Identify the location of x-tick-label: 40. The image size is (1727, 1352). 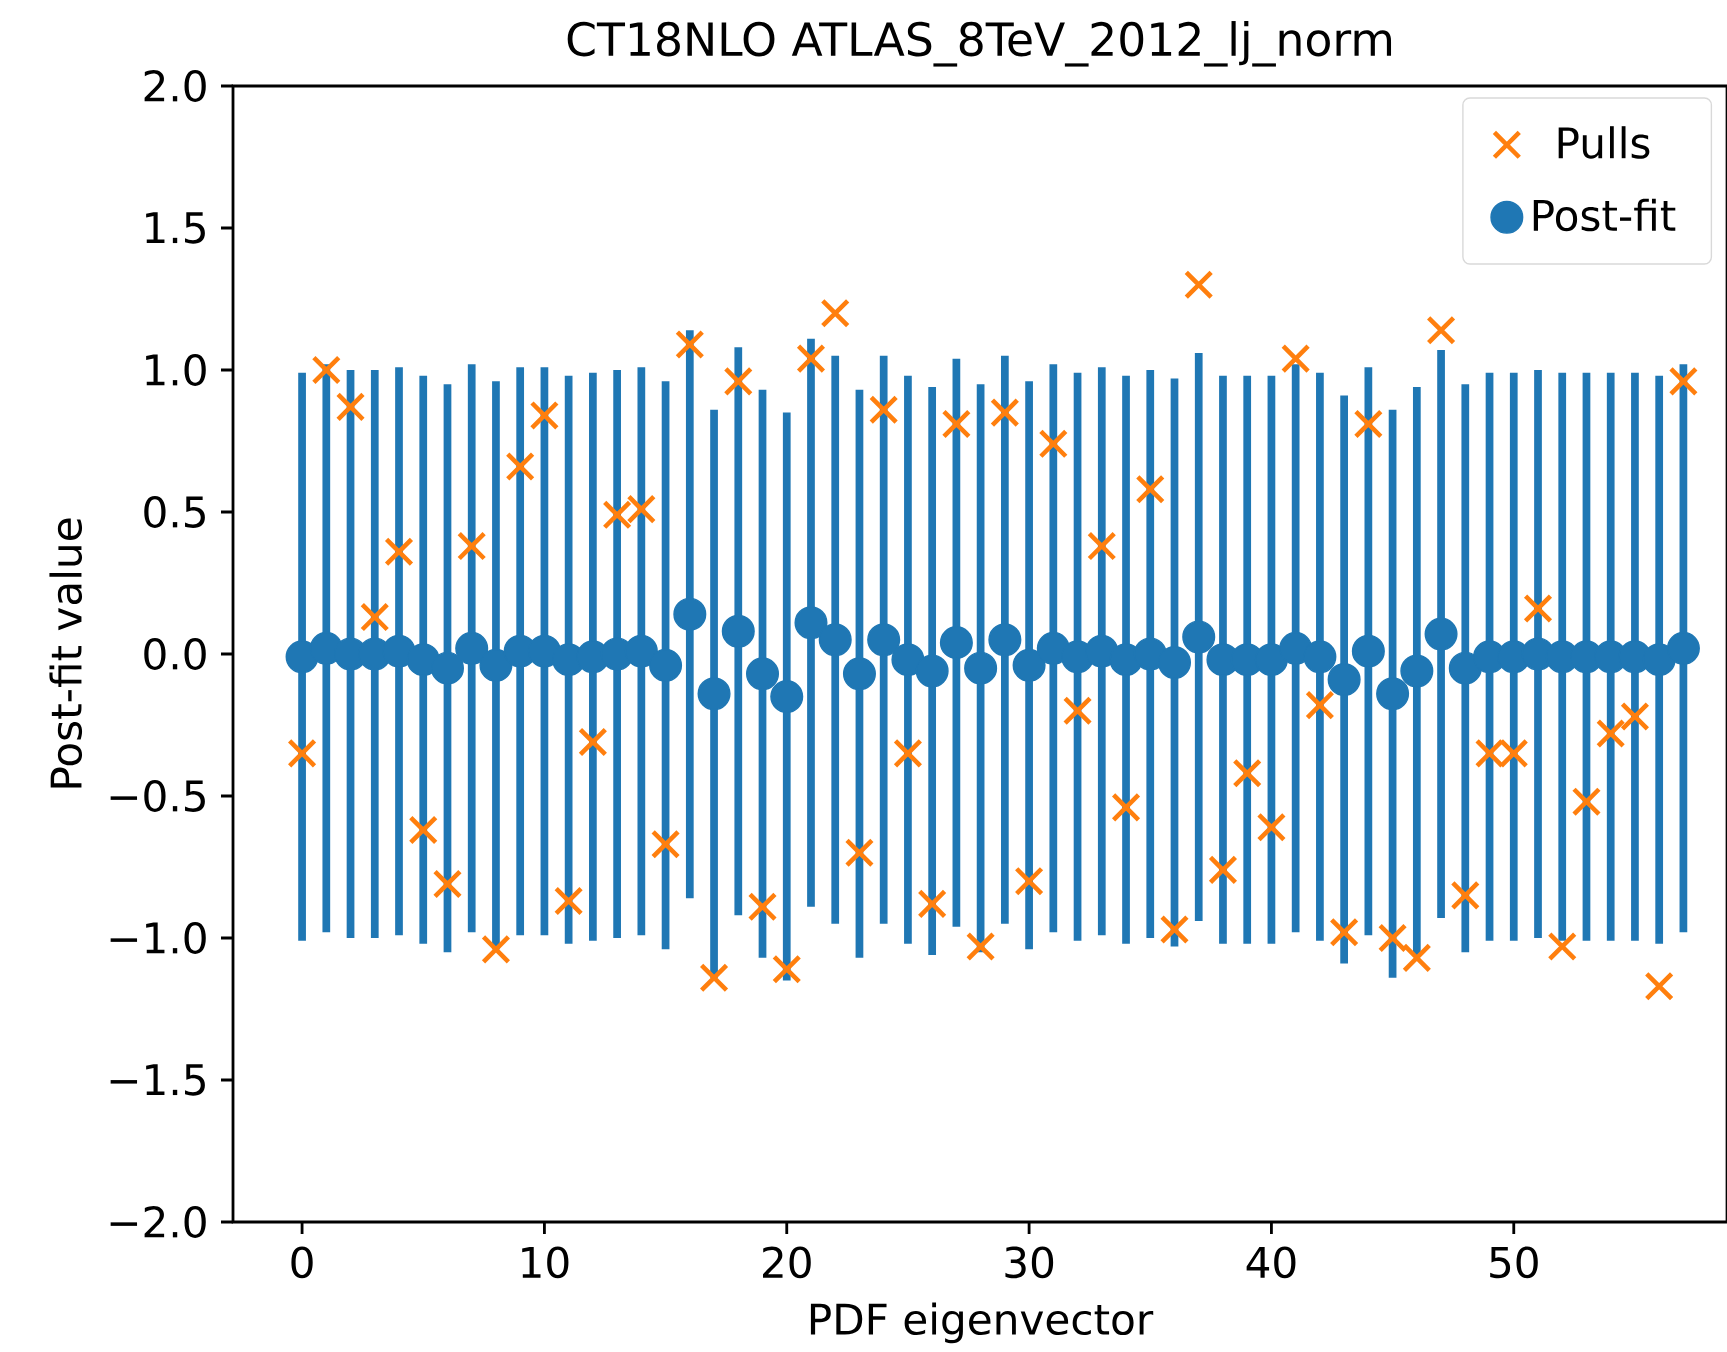
(1271, 1262).